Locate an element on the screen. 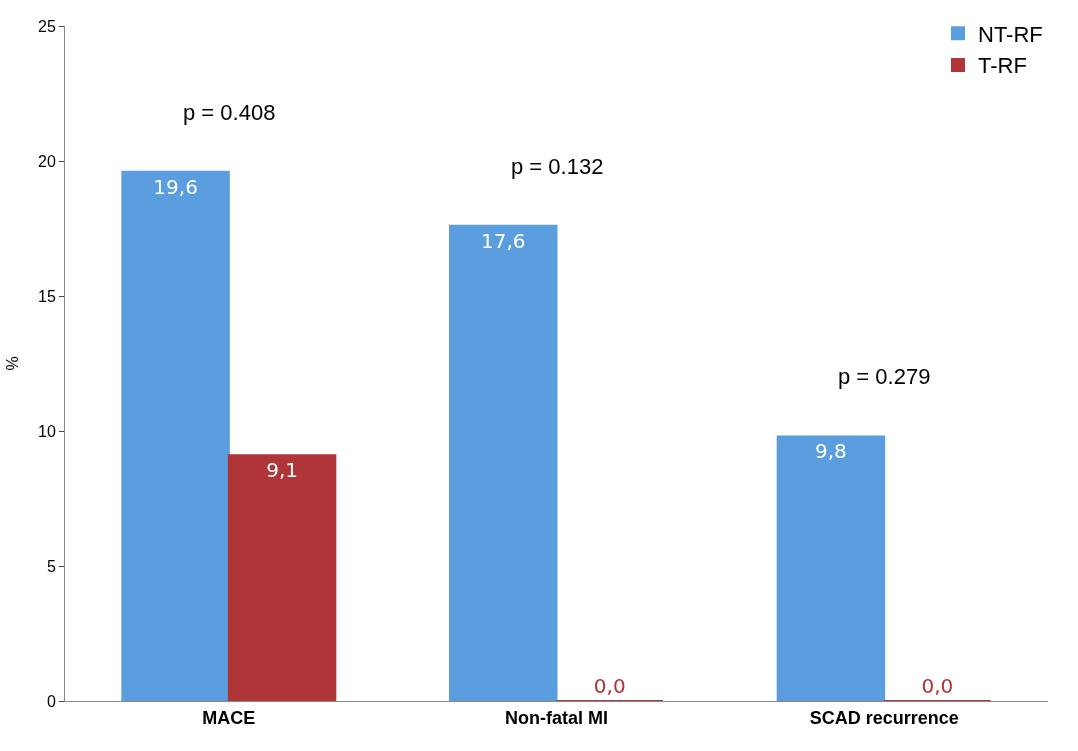  y-tick-label: 25 is located at coordinates (47, 26).